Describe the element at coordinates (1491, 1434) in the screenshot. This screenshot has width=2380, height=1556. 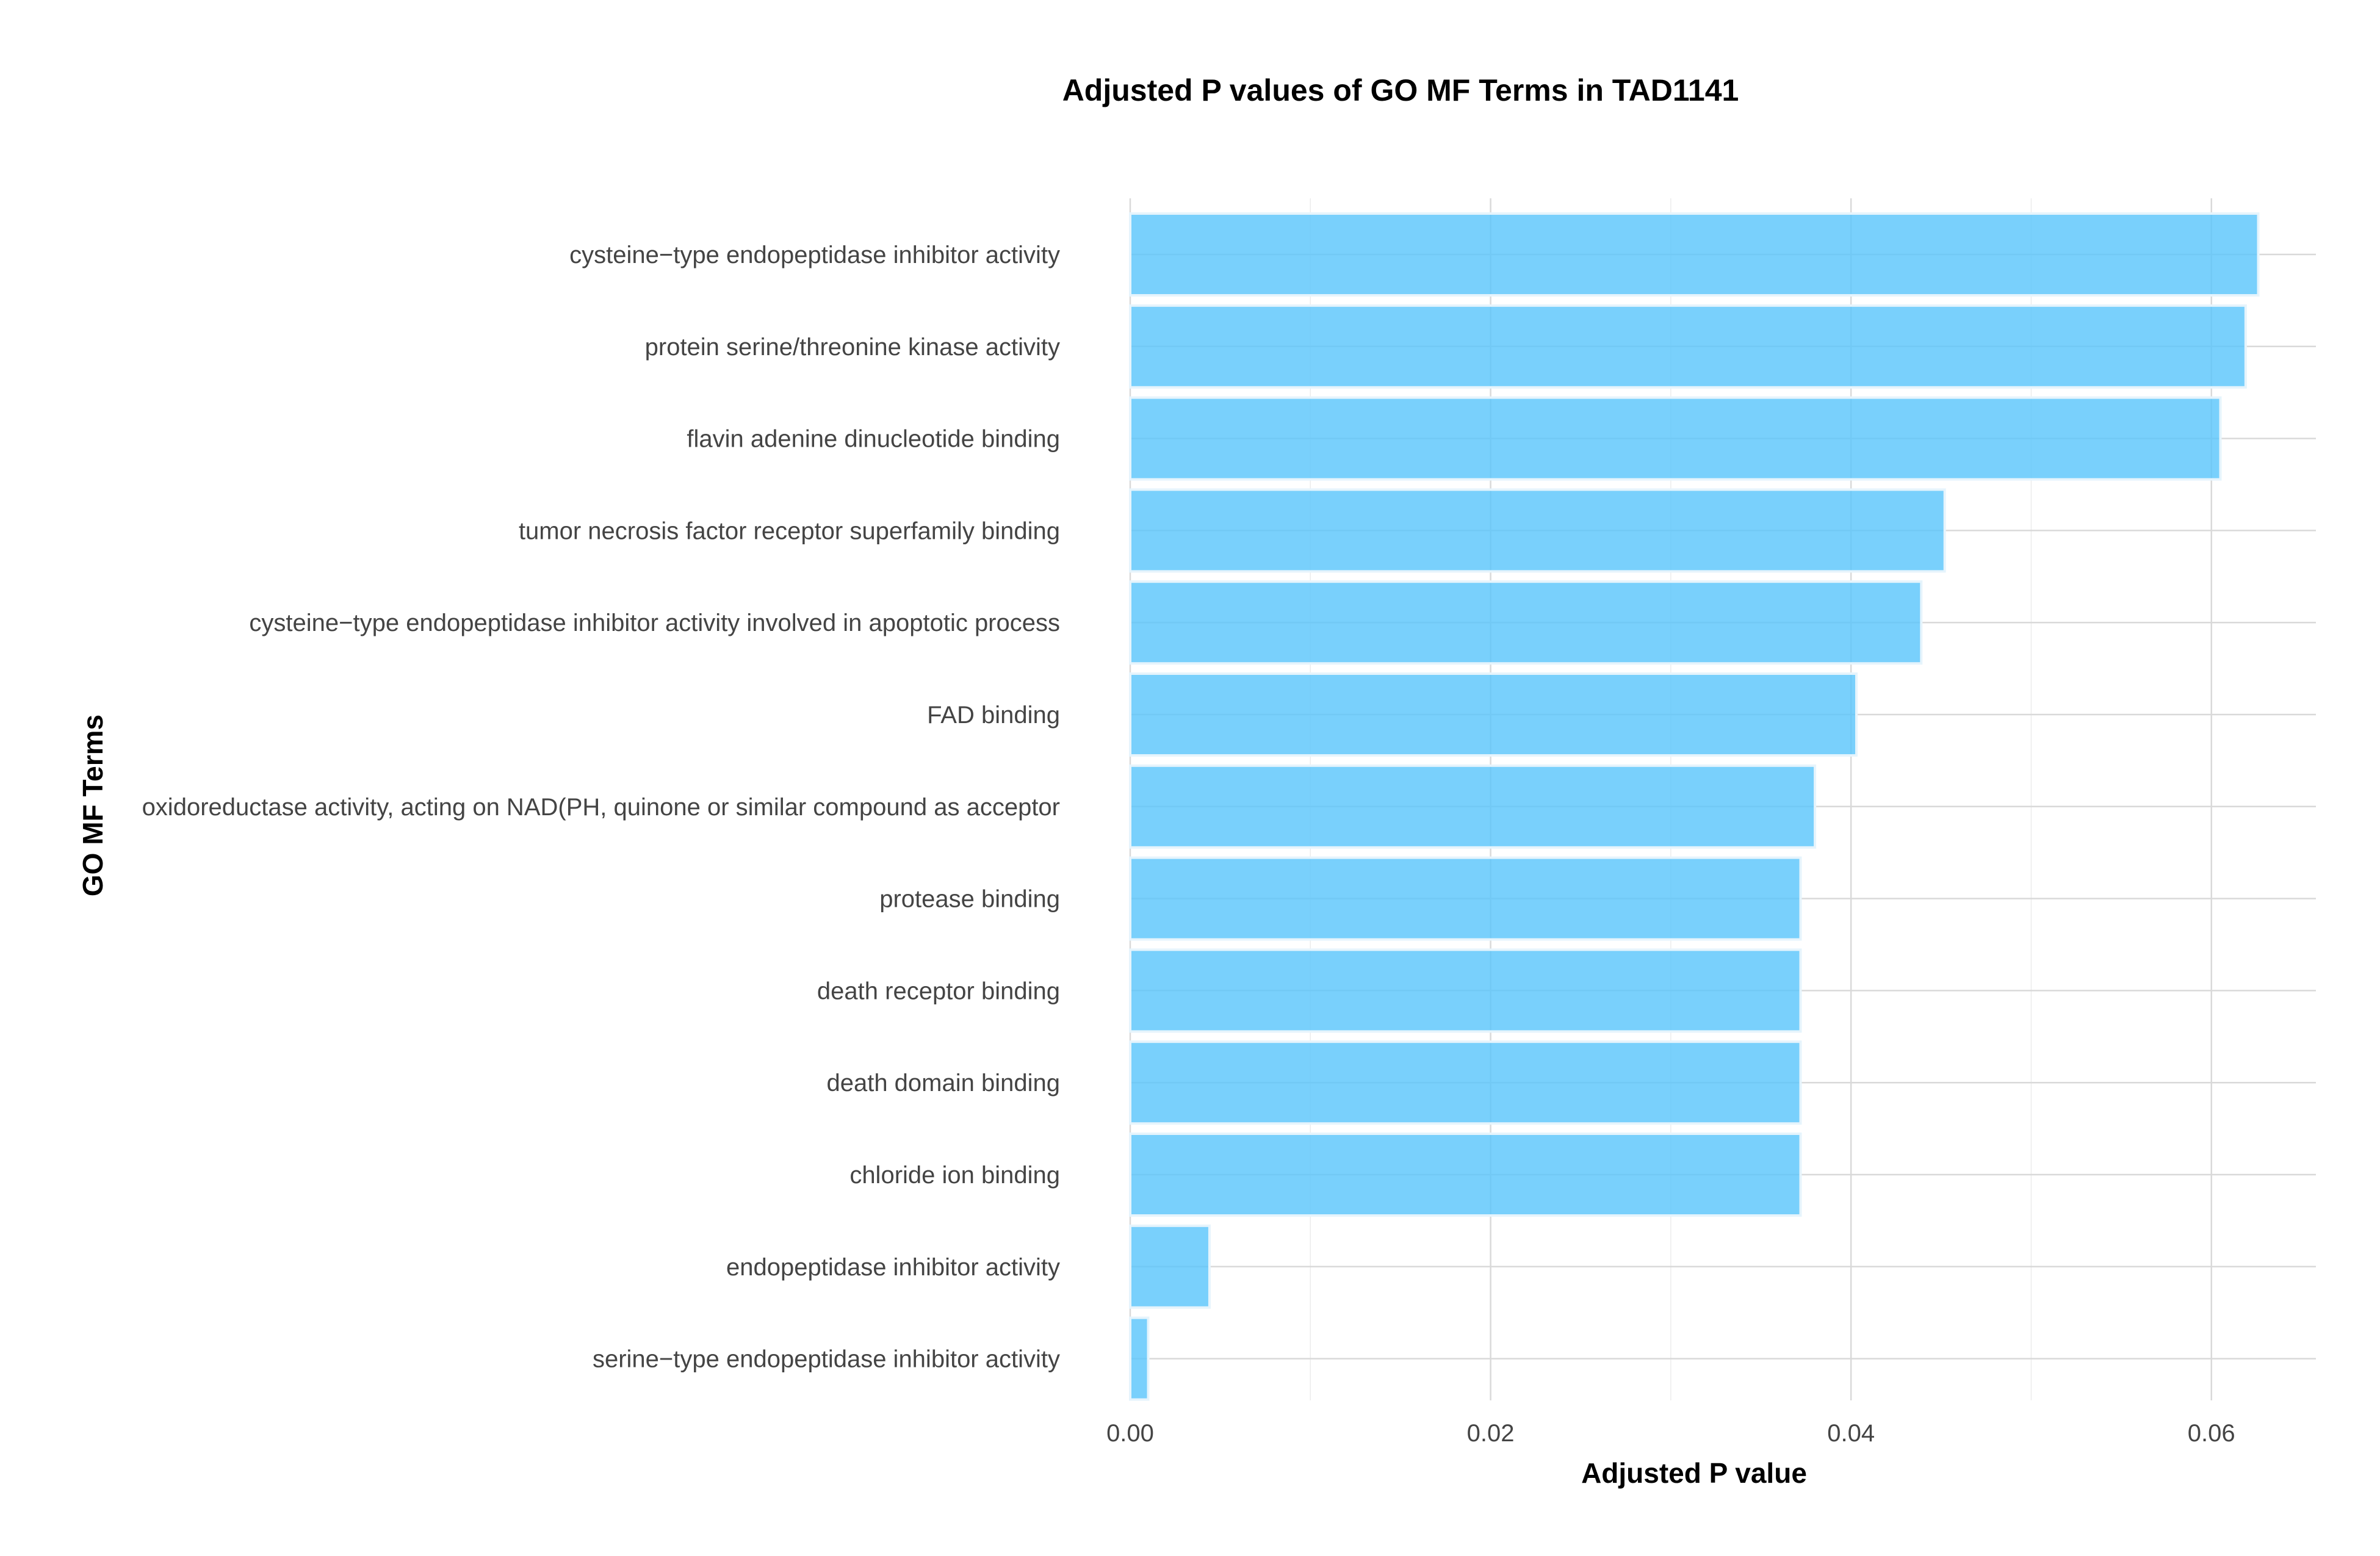
I see `x-tick-label: 0.02` at that location.